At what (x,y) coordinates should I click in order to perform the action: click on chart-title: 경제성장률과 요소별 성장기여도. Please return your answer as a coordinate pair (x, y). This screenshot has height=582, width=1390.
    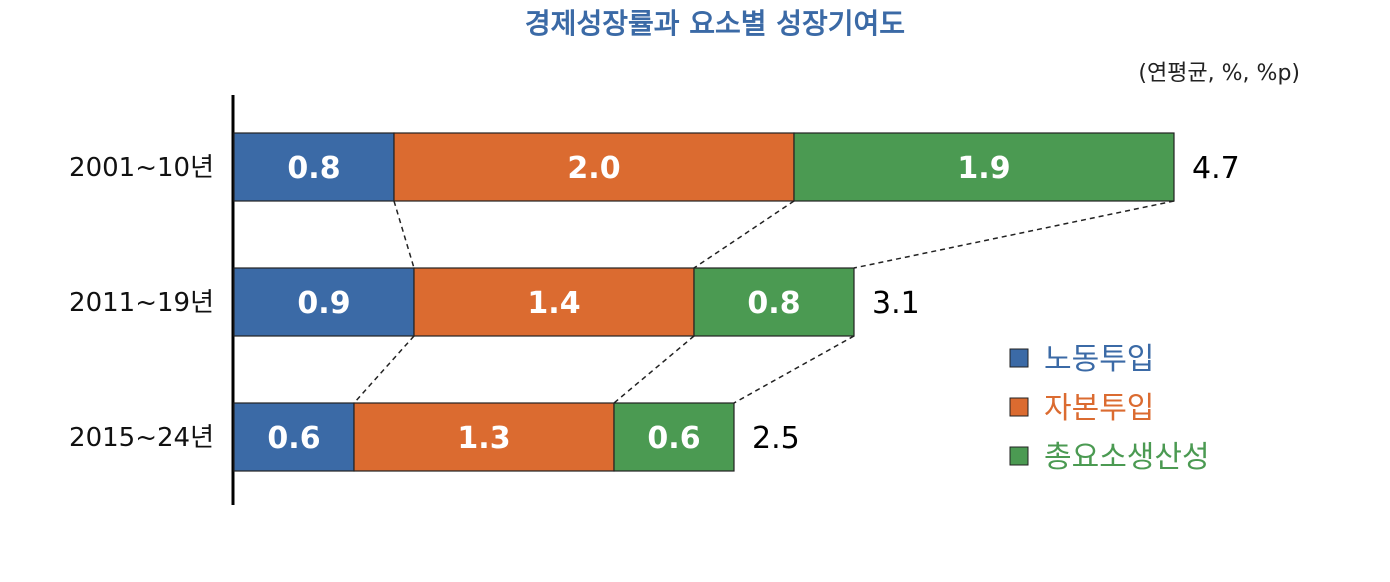
    Looking at the image, I should click on (715, 23).